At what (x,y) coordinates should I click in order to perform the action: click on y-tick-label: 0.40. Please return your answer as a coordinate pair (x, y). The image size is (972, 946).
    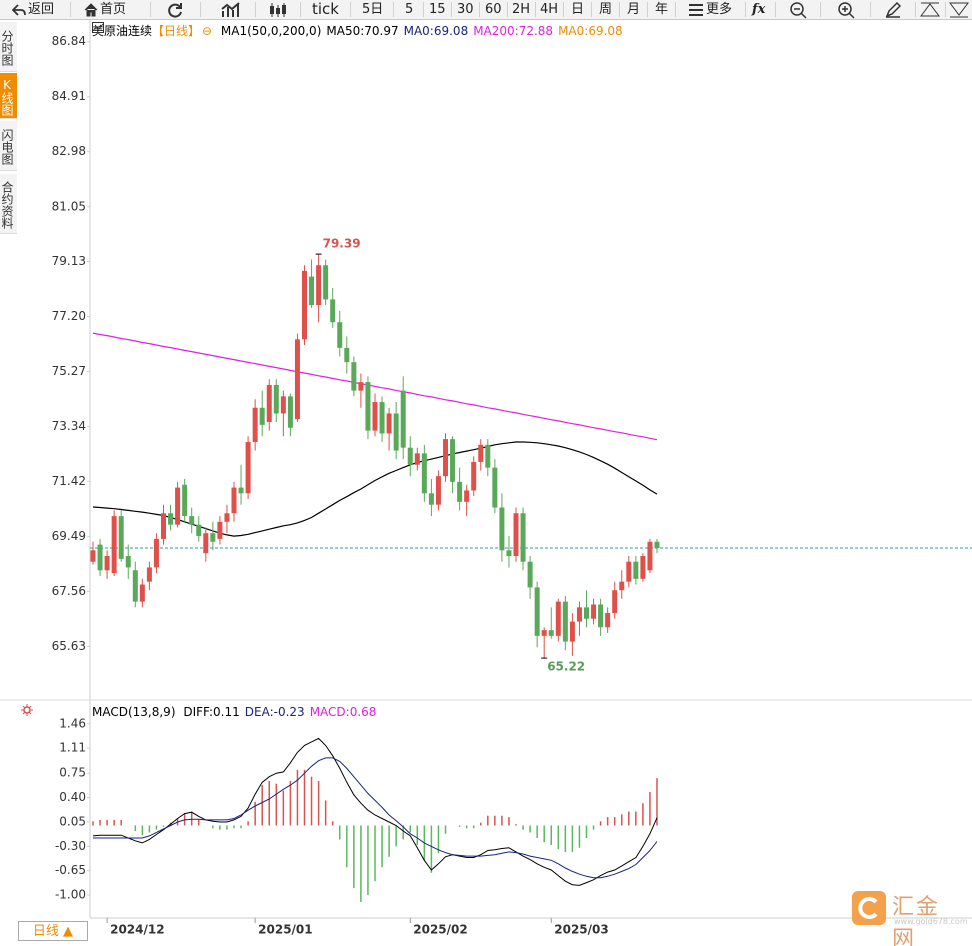
    Looking at the image, I should click on (72, 797).